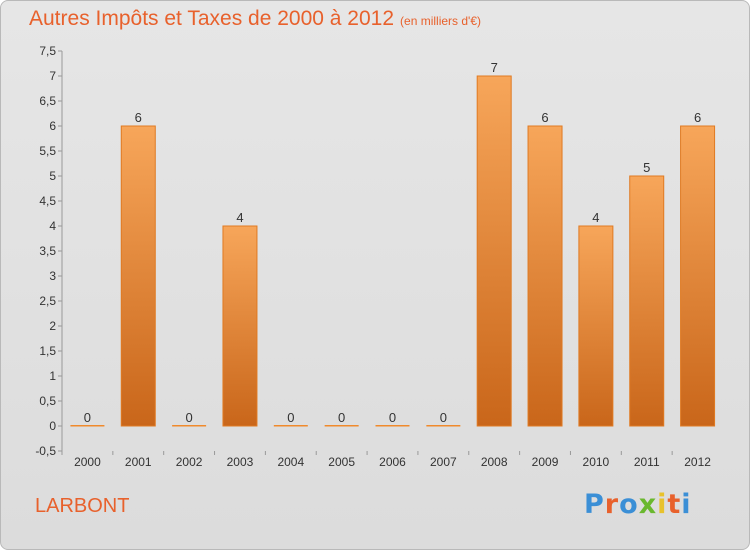 Image resolution: width=750 pixels, height=550 pixels. What do you see at coordinates (52, 426) in the screenshot?
I see `y-tick-label: 0` at bounding box center [52, 426].